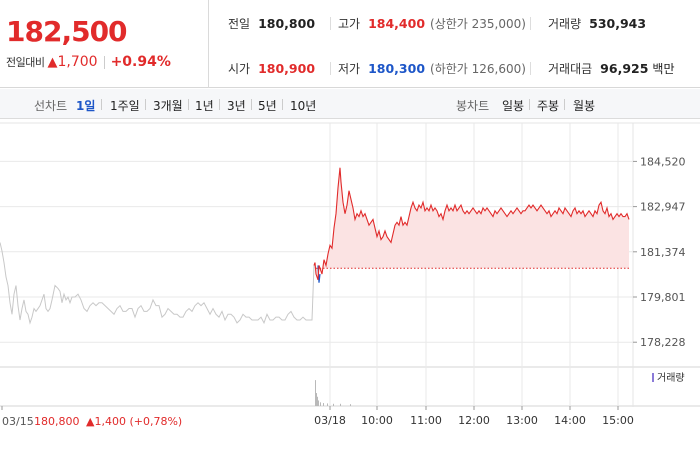 This screenshot has width=700, height=450. What do you see at coordinates (570, 420) in the screenshot?
I see `x-tick-label: 14:00` at bounding box center [570, 420].